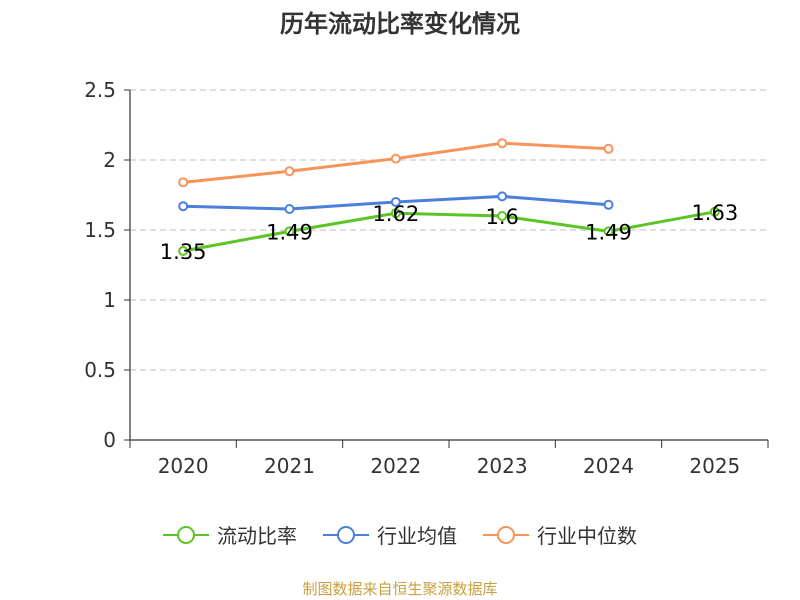 Image resolution: width=800 pixels, height=600 pixels. Describe the element at coordinates (183, 466) in the screenshot. I see `x-tick-label: 2020` at that location.